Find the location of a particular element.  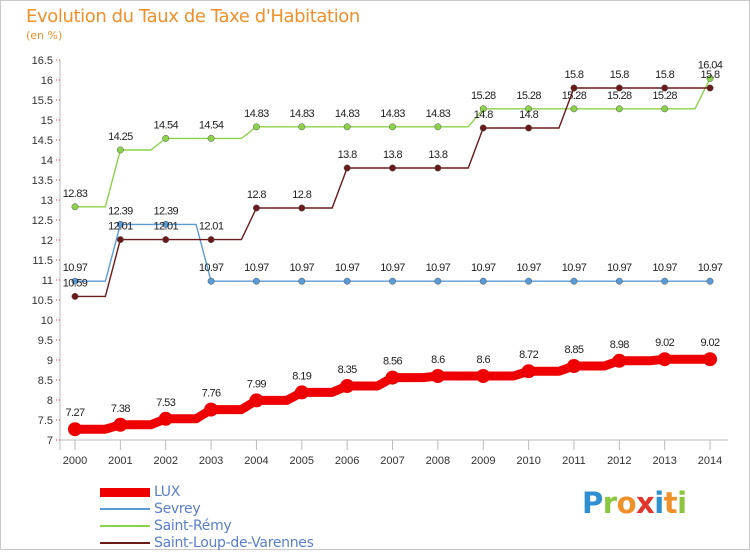

x-tick-label: 2014 is located at coordinates (710, 461).